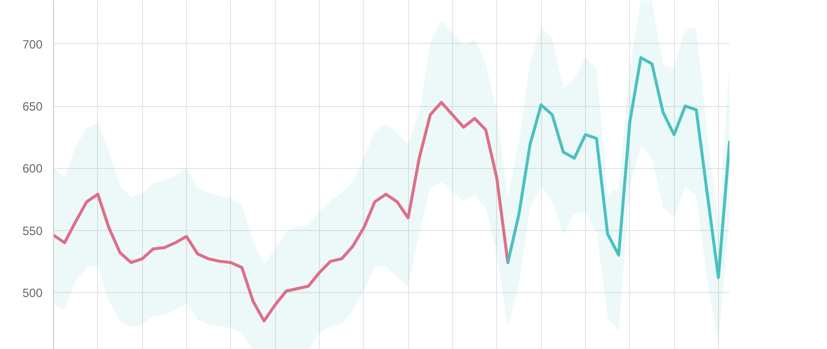 The image size is (827, 349). What do you see at coordinates (32, 169) in the screenshot?
I see `y-tick-label: 600` at bounding box center [32, 169].